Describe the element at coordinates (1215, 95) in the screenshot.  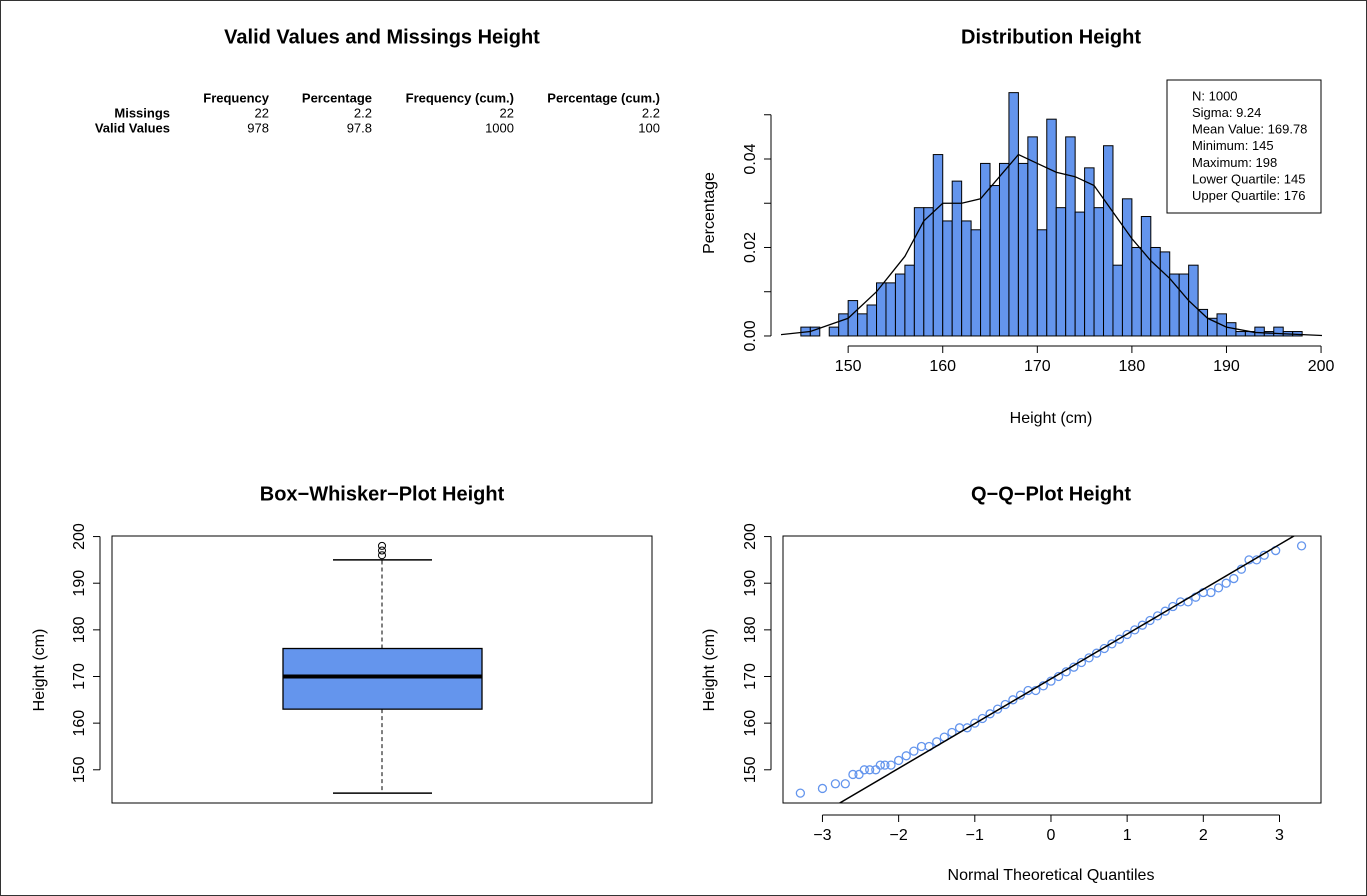
I see `legend-text: N: 1000` at that location.